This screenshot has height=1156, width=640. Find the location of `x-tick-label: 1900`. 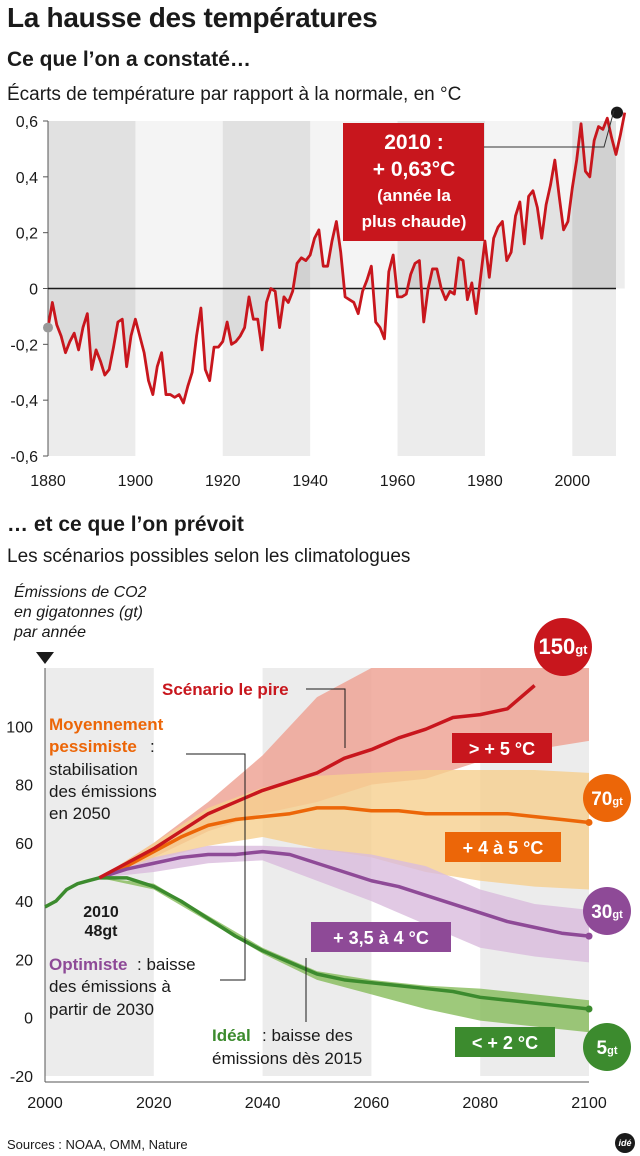

x-tick-label: 1900 is located at coordinates (136, 481).